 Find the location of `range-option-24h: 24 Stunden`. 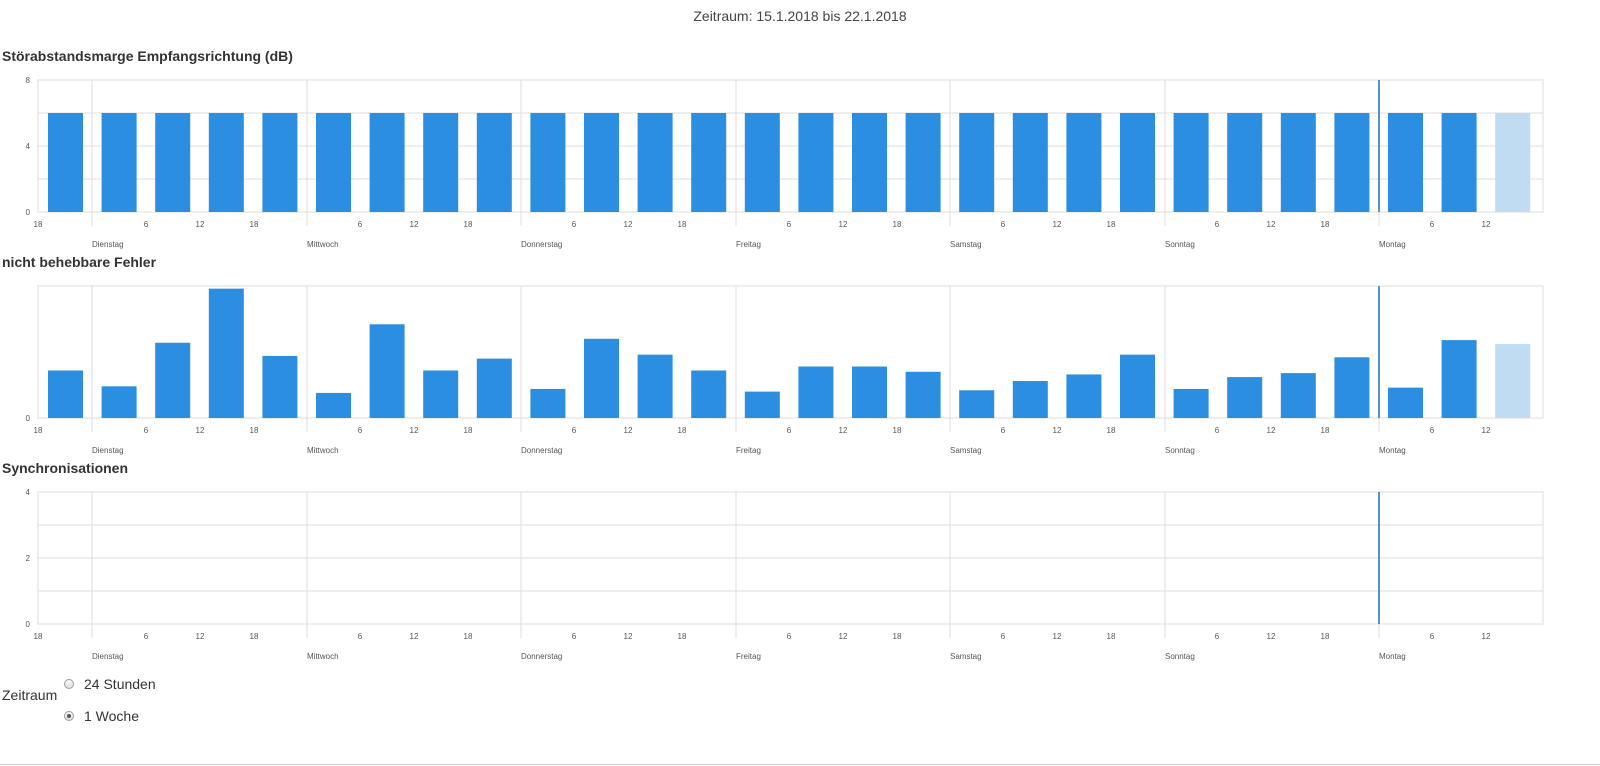

range-option-24h: 24 Stunden is located at coordinates (110, 684).